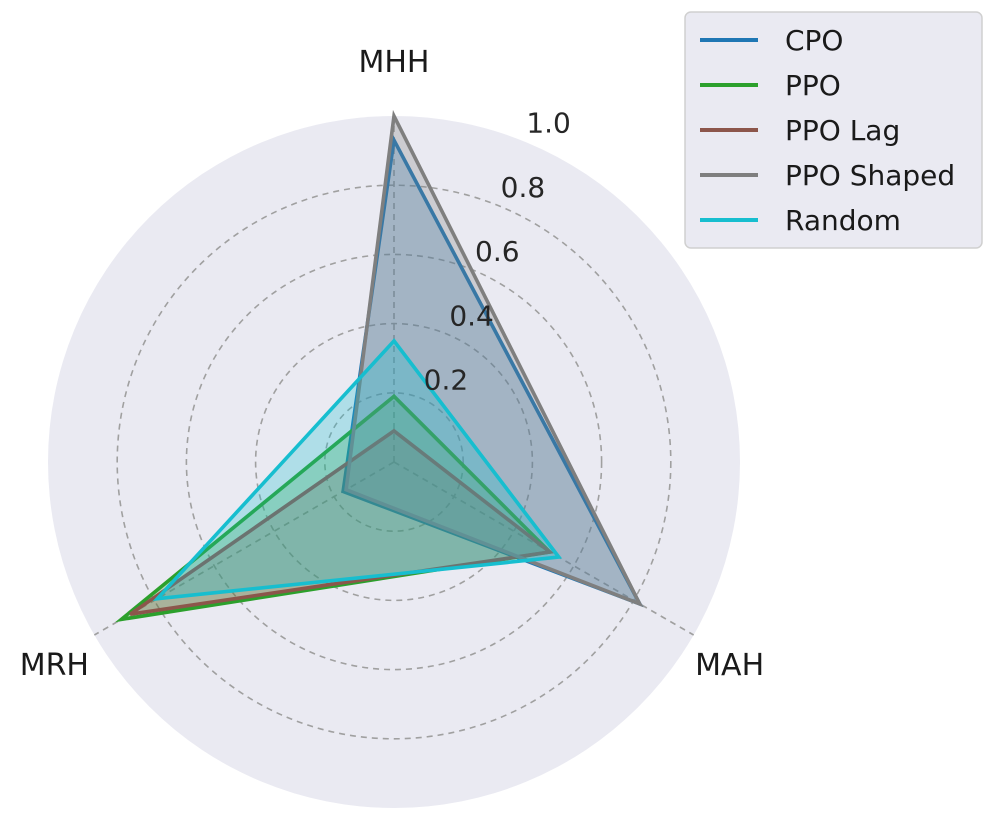 The image size is (996, 824). What do you see at coordinates (471, 315) in the screenshot?
I see `radial-tick-label: 0.4` at bounding box center [471, 315].